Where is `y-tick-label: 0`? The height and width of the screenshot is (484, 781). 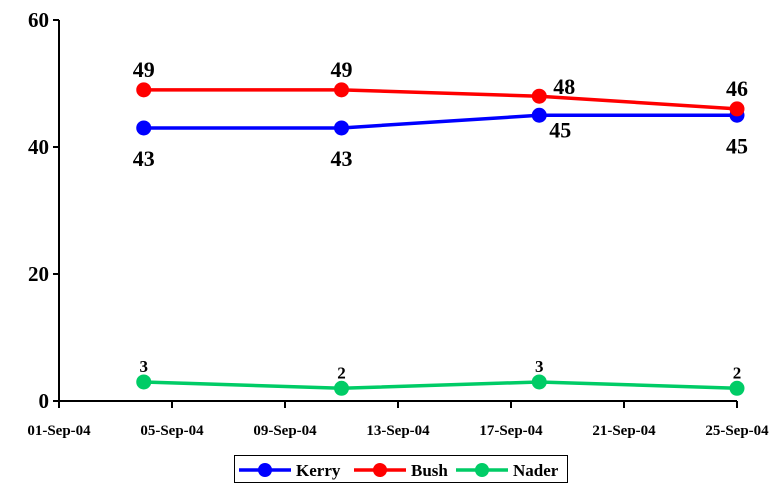 y-tick-label: 0 is located at coordinates (44, 401).